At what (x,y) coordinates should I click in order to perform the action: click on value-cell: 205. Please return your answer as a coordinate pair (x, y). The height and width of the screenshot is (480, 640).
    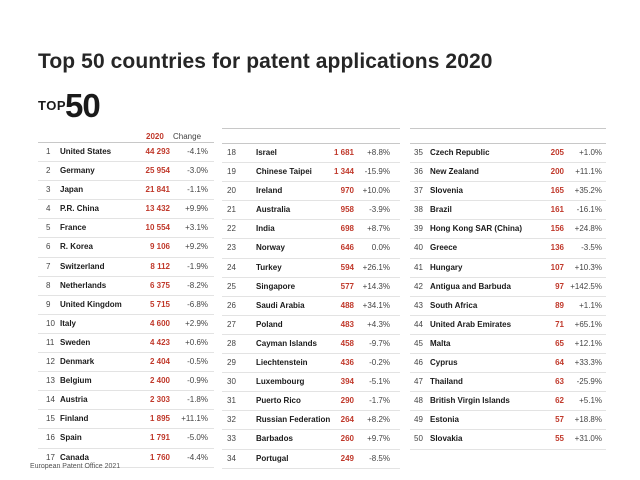
    Looking at the image, I should click on (557, 152).